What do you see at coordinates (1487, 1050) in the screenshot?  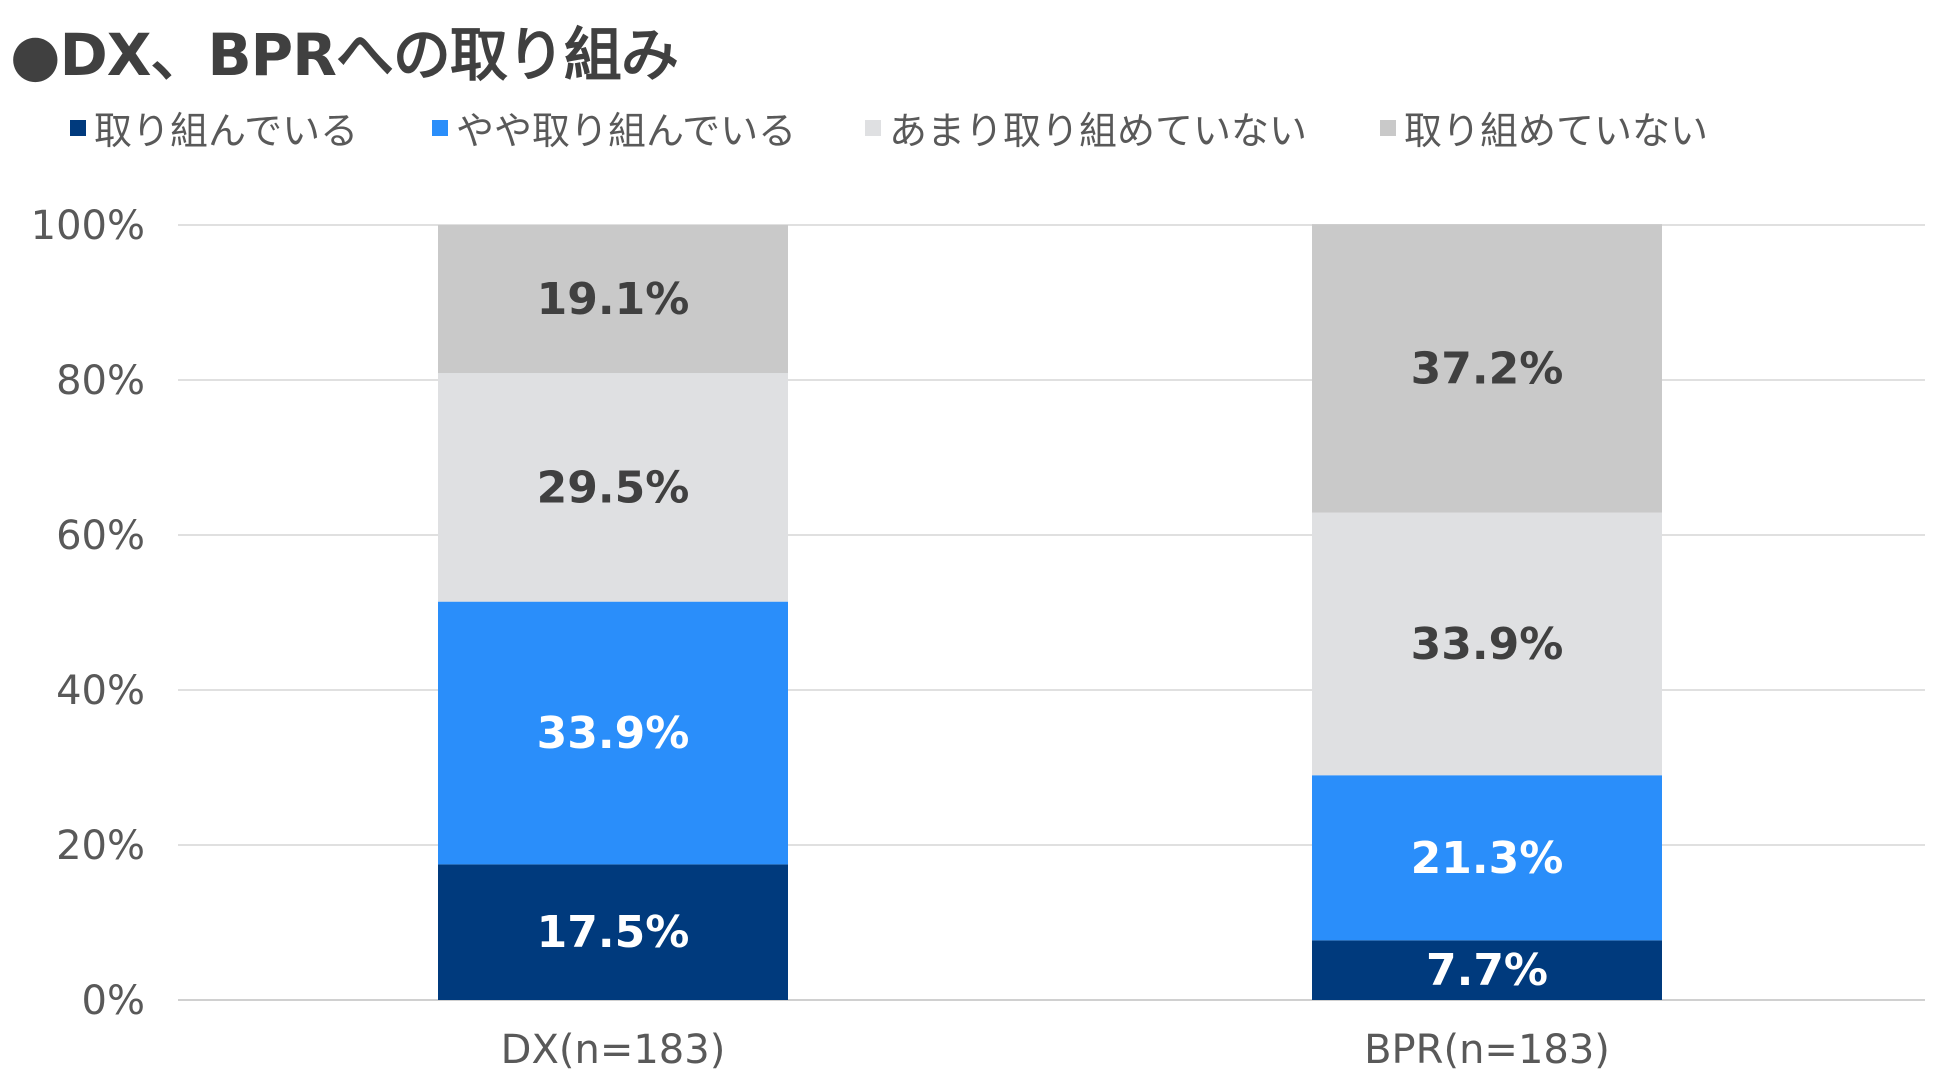 I see `x-category-label: BPR(n=183)` at bounding box center [1487, 1050].